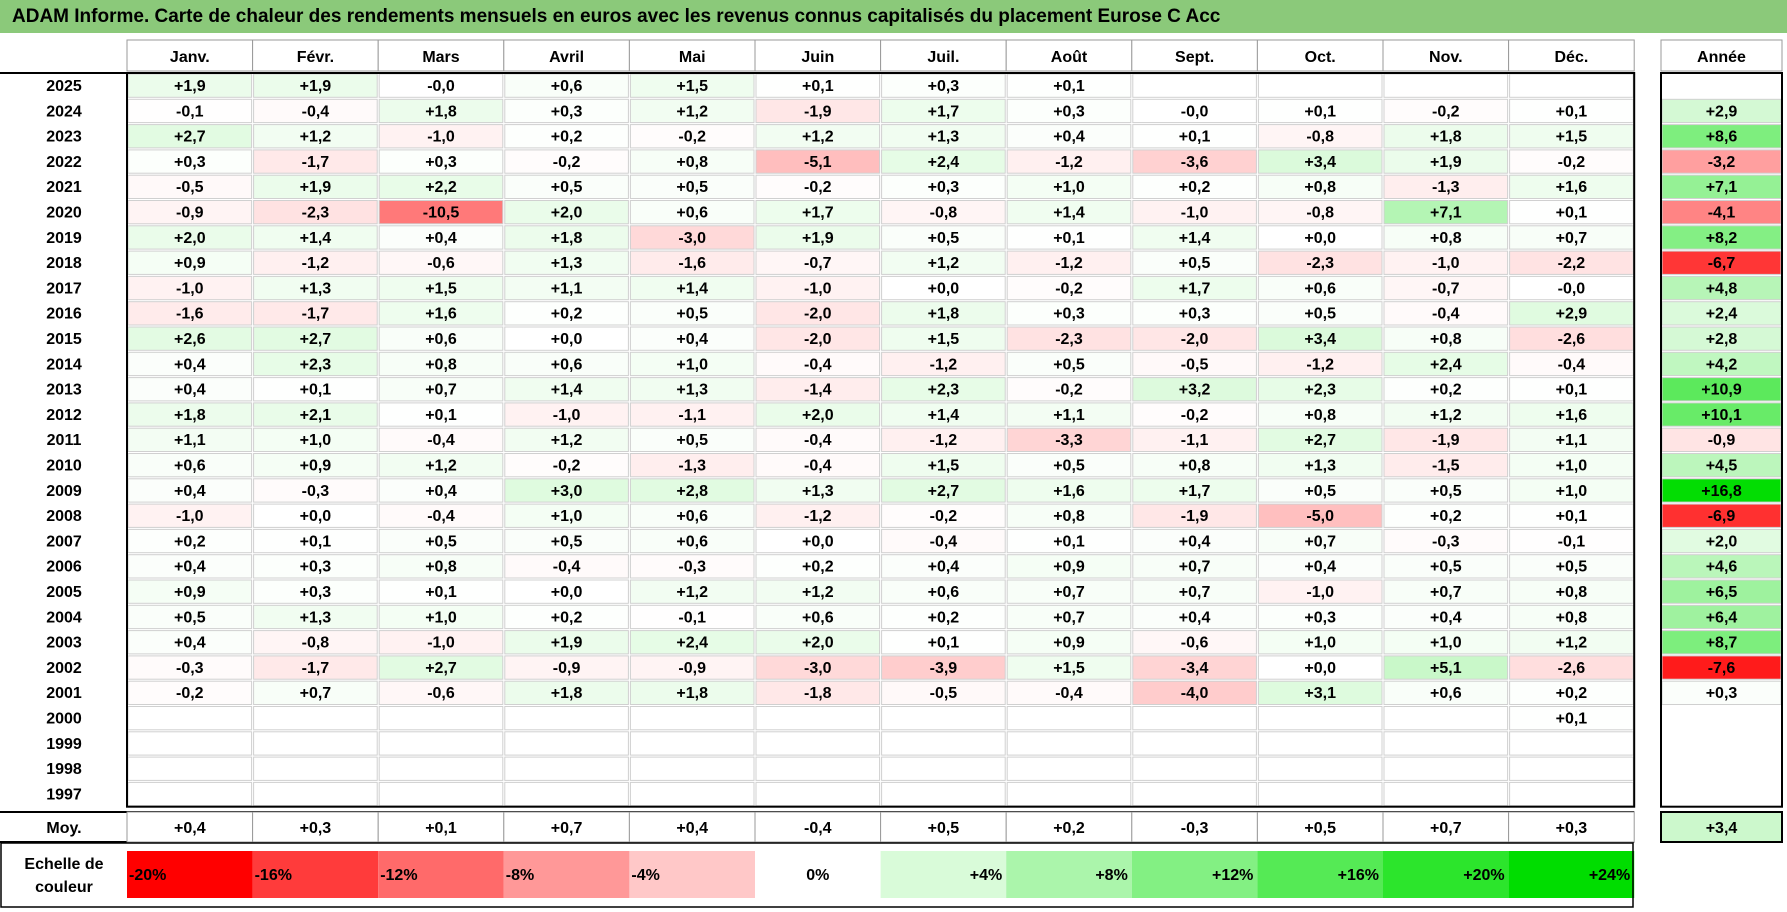 Image resolution: width=1787 pixels, height=912 pixels. I want to click on annual-cell-value: +4,5, so click(1722, 466).